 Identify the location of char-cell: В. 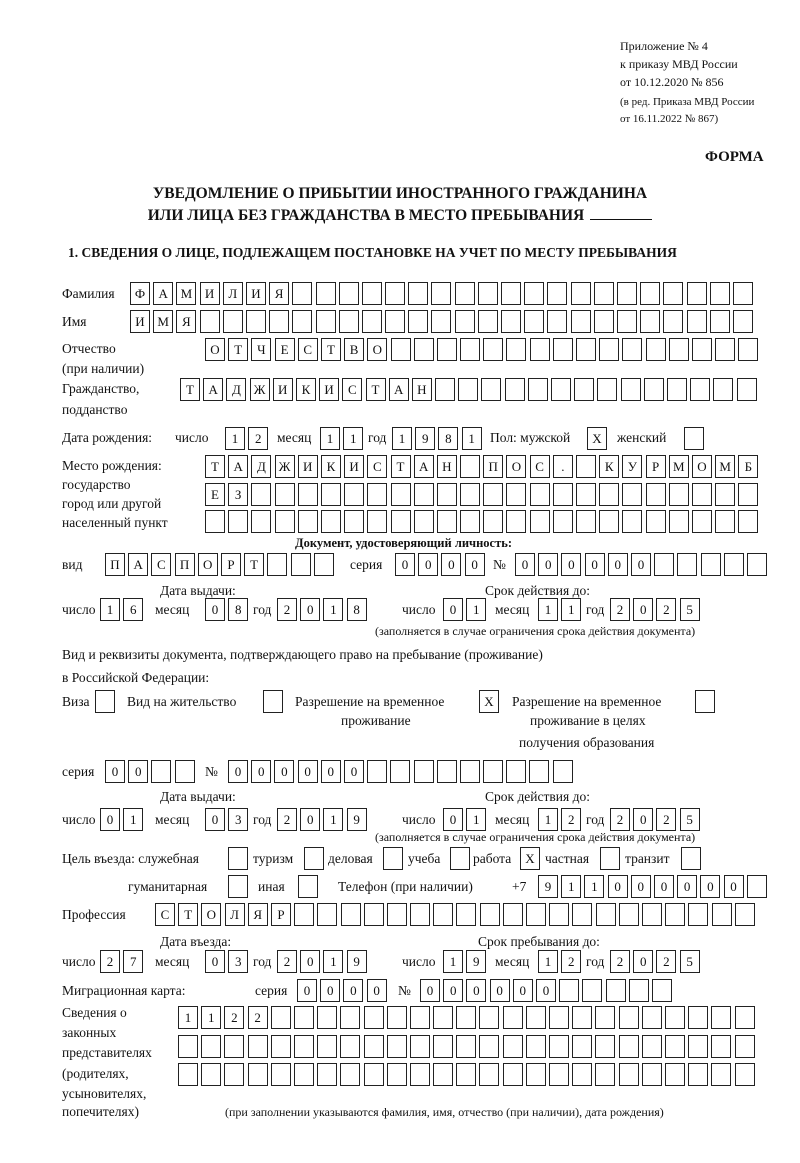
(354, 349).